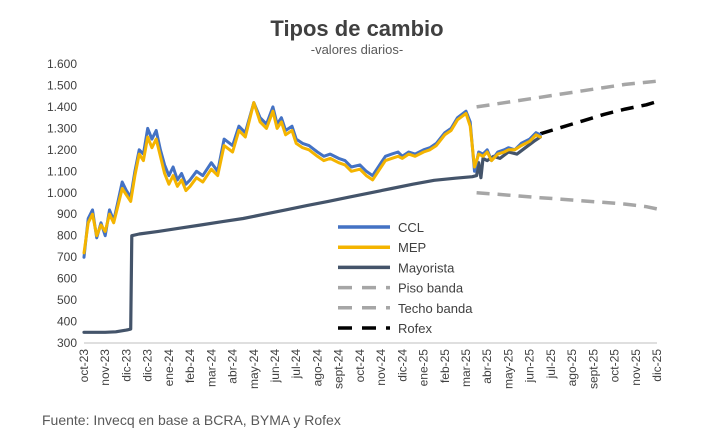  I want to click on series-line-rofex, so click(598, 117).